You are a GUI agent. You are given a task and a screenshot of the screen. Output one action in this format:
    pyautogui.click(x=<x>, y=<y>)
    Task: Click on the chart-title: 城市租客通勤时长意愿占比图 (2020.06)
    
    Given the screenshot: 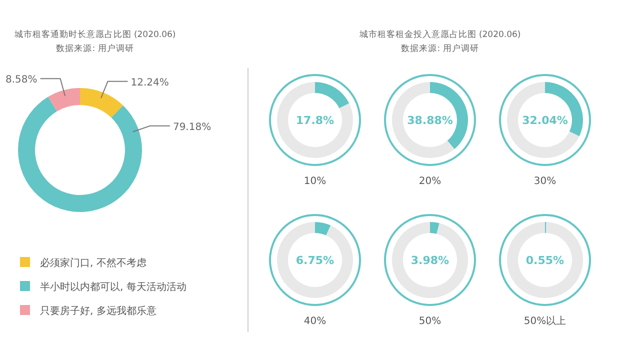 What is the action you would take?
    pyautogui.click(x=94, y=34)
    